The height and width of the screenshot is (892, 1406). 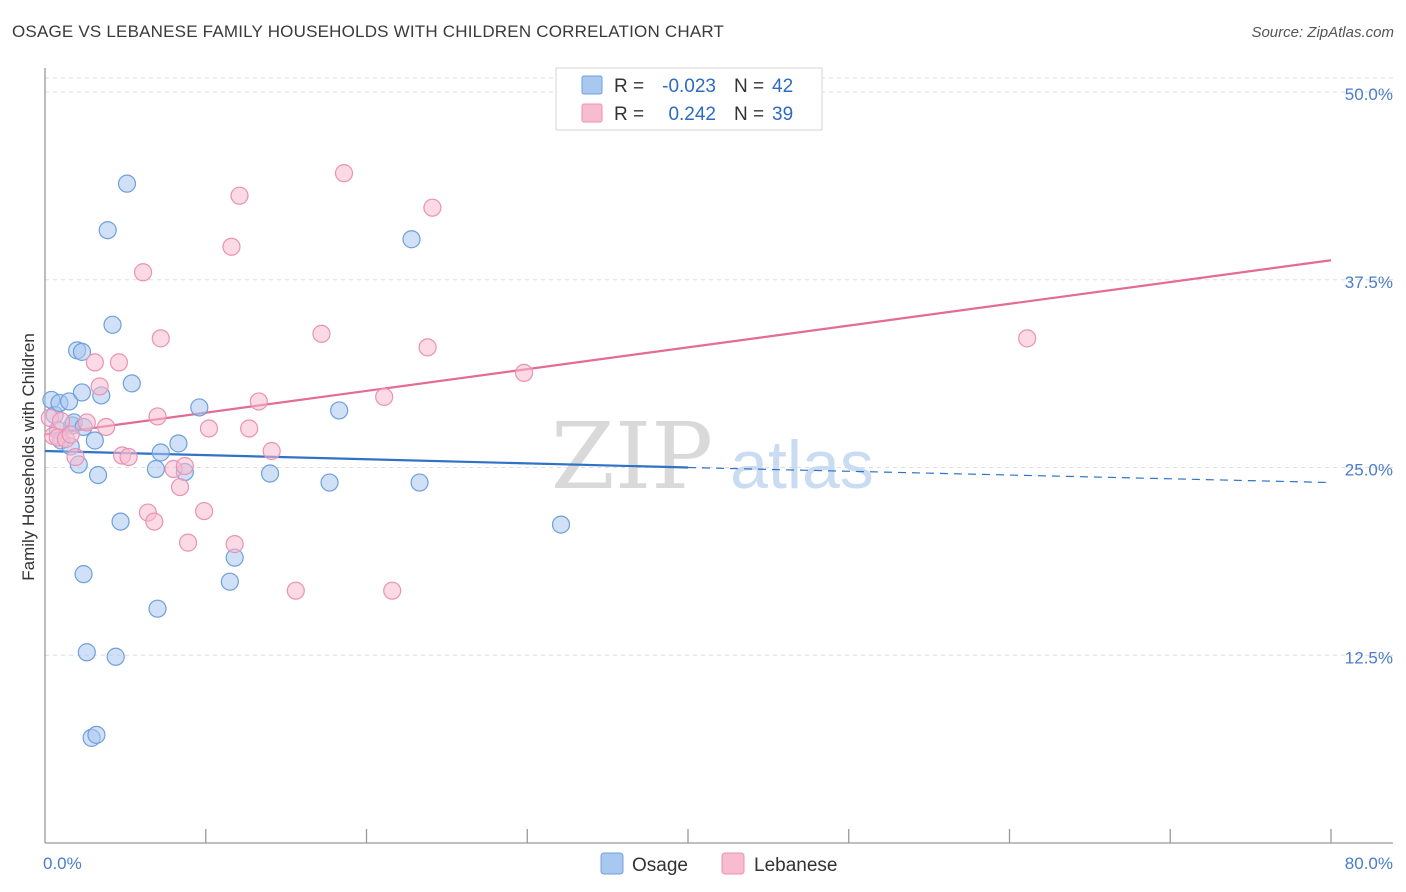 What do you see at coordinates (718, 864) in the screenshot?
I see `series-legend: Osage Lebanese` at bounding box center [718, 864].